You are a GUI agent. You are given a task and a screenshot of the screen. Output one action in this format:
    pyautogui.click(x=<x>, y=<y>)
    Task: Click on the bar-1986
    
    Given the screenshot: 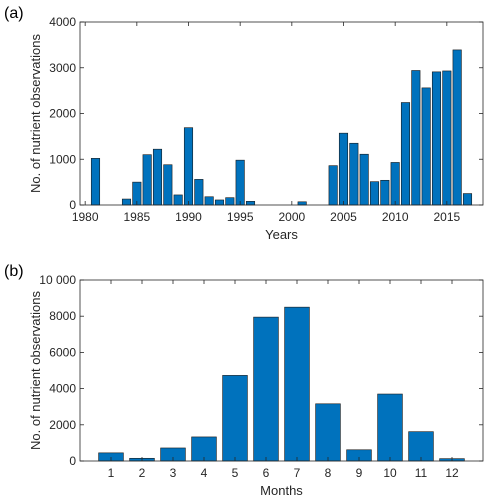 What is the action you would take?
    pyautogui.click(x=147, y=180)
    